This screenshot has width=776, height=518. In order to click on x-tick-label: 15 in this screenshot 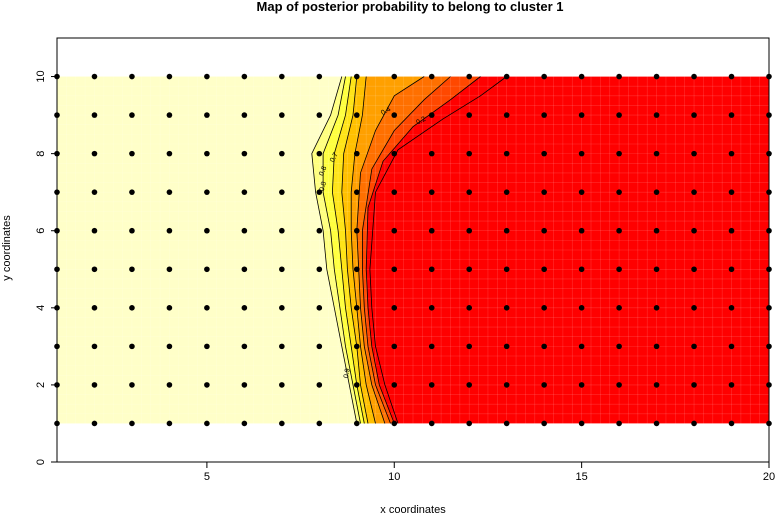, I will do `click(582, 477)`.